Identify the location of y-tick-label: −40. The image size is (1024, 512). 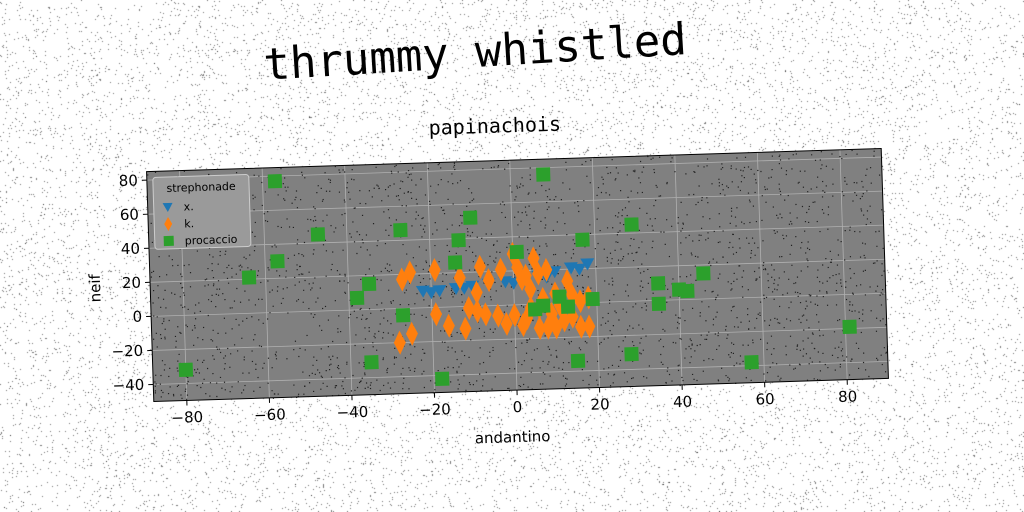
(128, 385).